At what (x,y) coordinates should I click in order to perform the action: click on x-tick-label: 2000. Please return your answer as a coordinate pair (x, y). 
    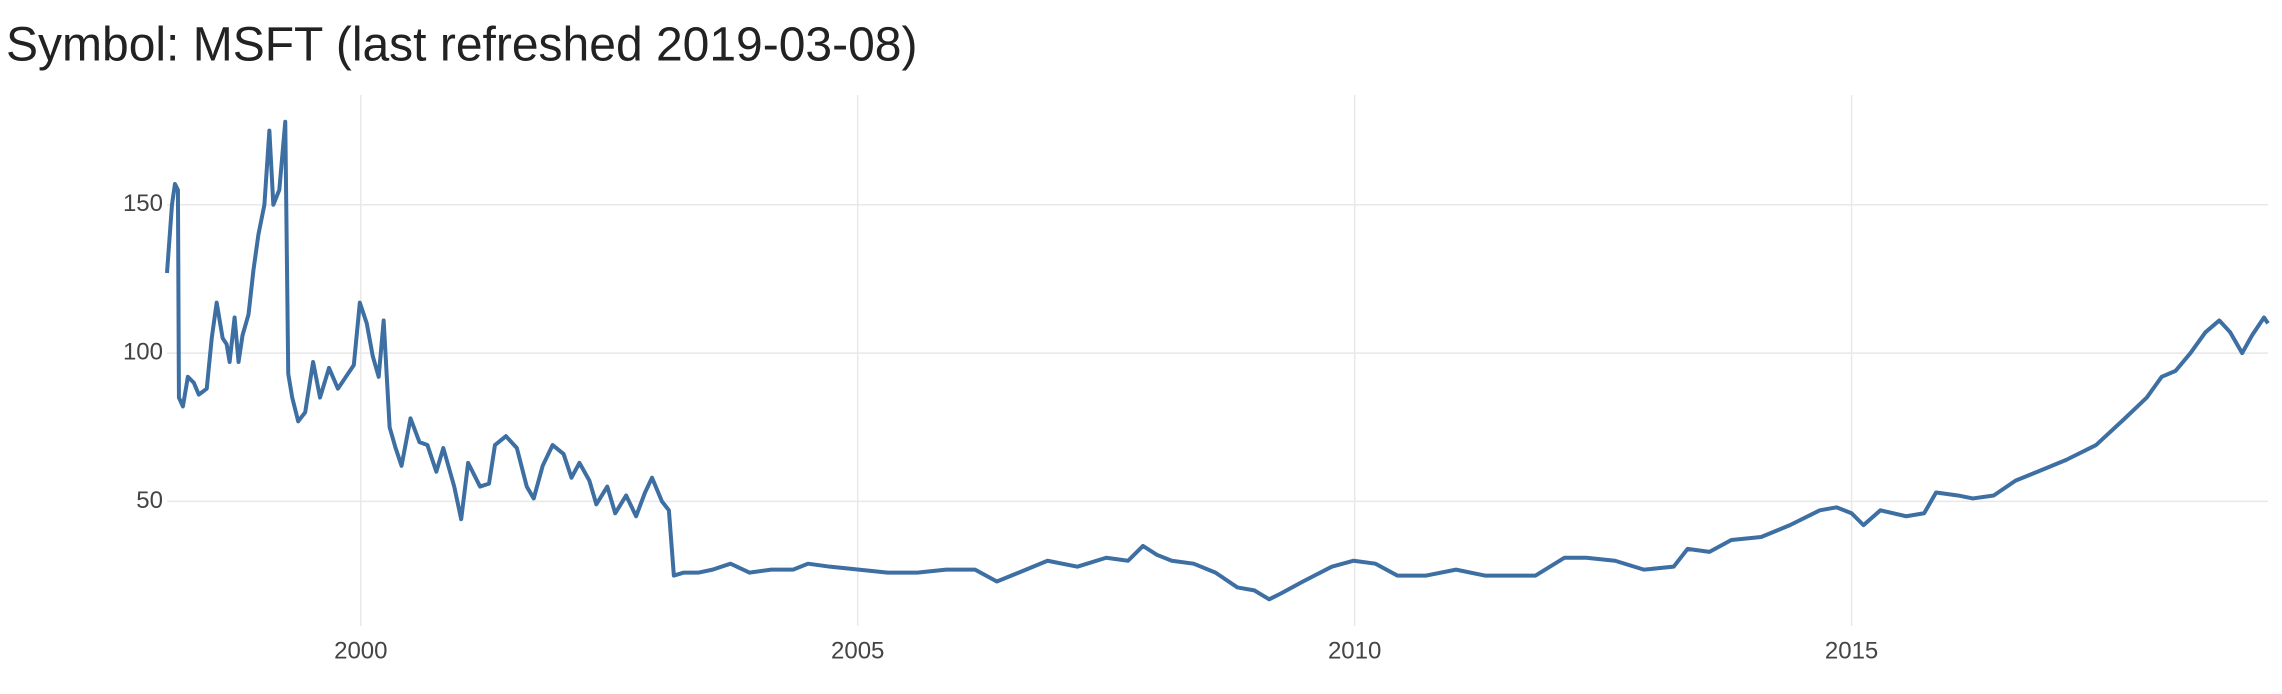
    Looking at the image, I should click on (360, 650).